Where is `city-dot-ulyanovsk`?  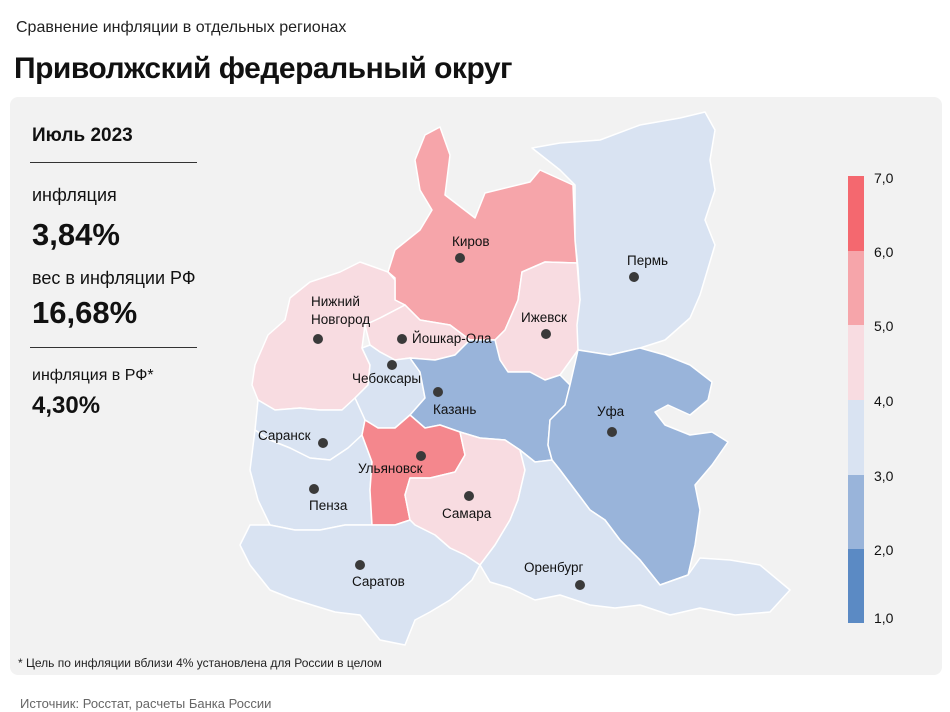 city-dot-ulyanovsk is located at coordinates (421, 456).